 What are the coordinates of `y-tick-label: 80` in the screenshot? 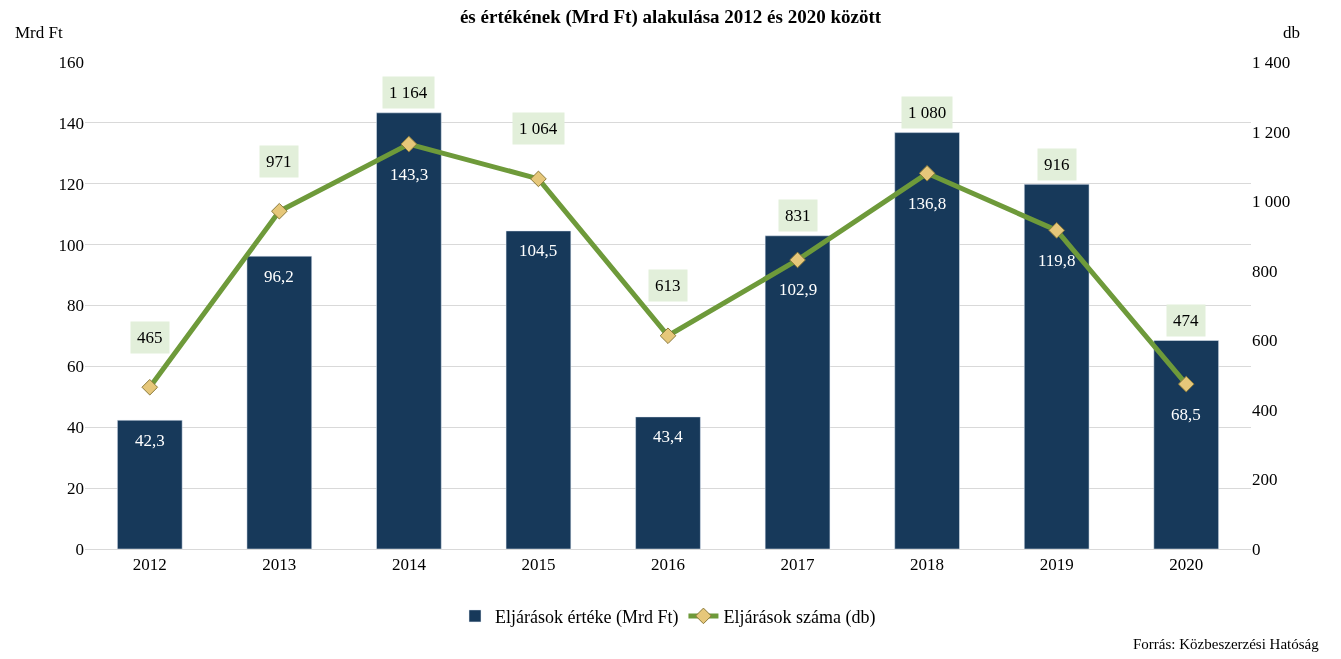 It's located at (75, 306).